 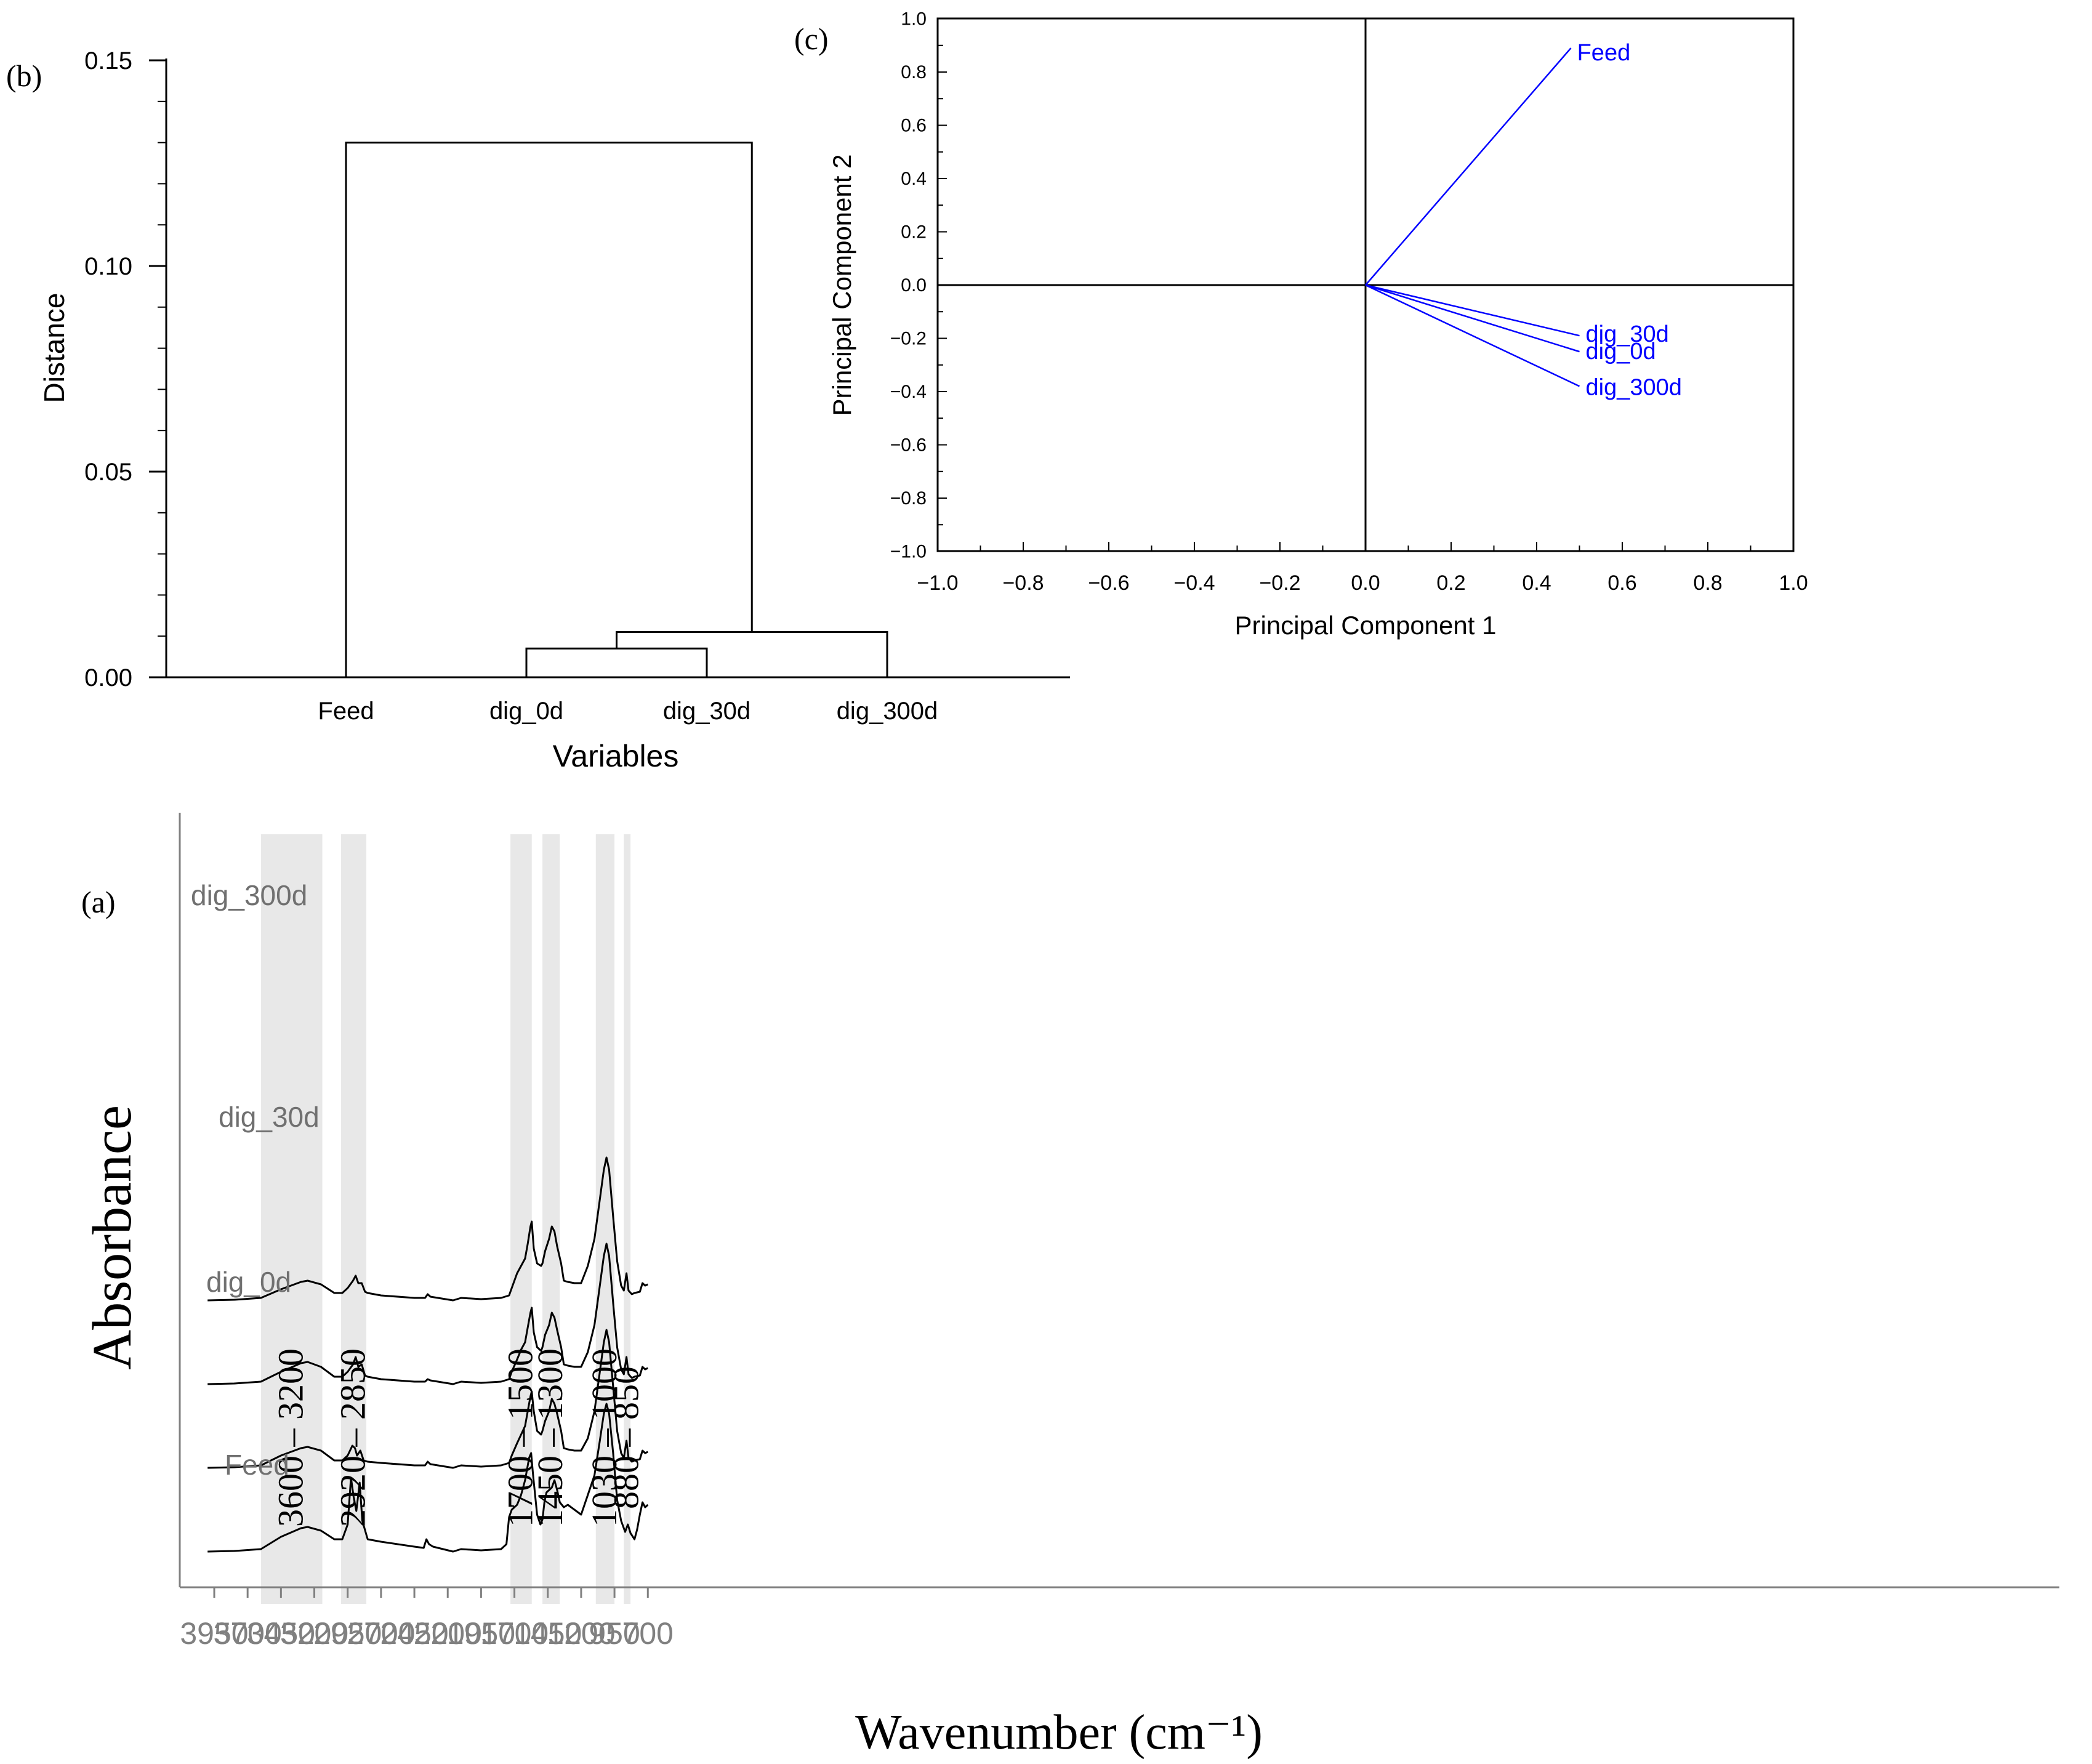 I want to click on b-leaf-labels: Feed dig_0d dig_30d dig_300d, so click(x=628, y=712).